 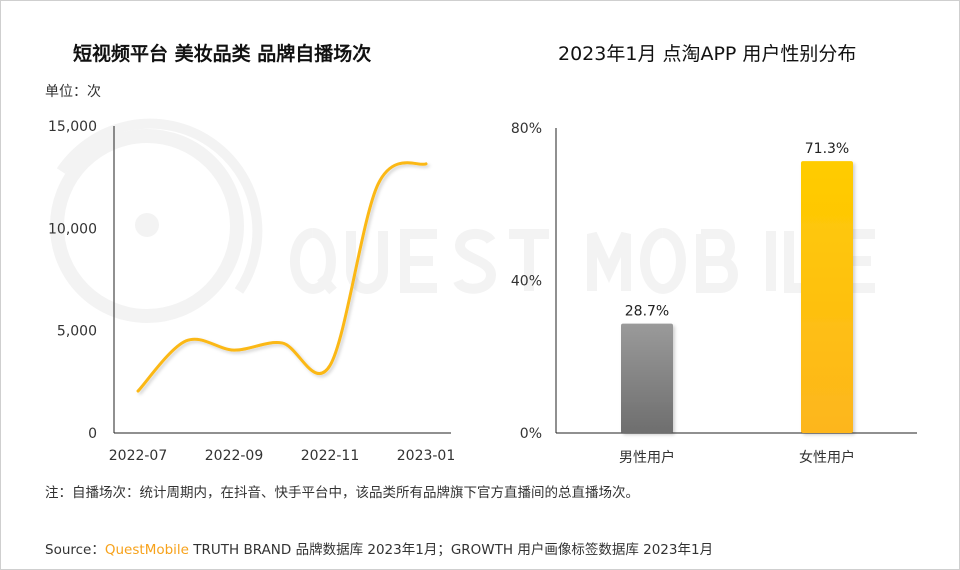 What do you see at coordinates (73, 92) in the screenshot?
I see `unit-label: 单位：次` at bounding box center [73, 92].